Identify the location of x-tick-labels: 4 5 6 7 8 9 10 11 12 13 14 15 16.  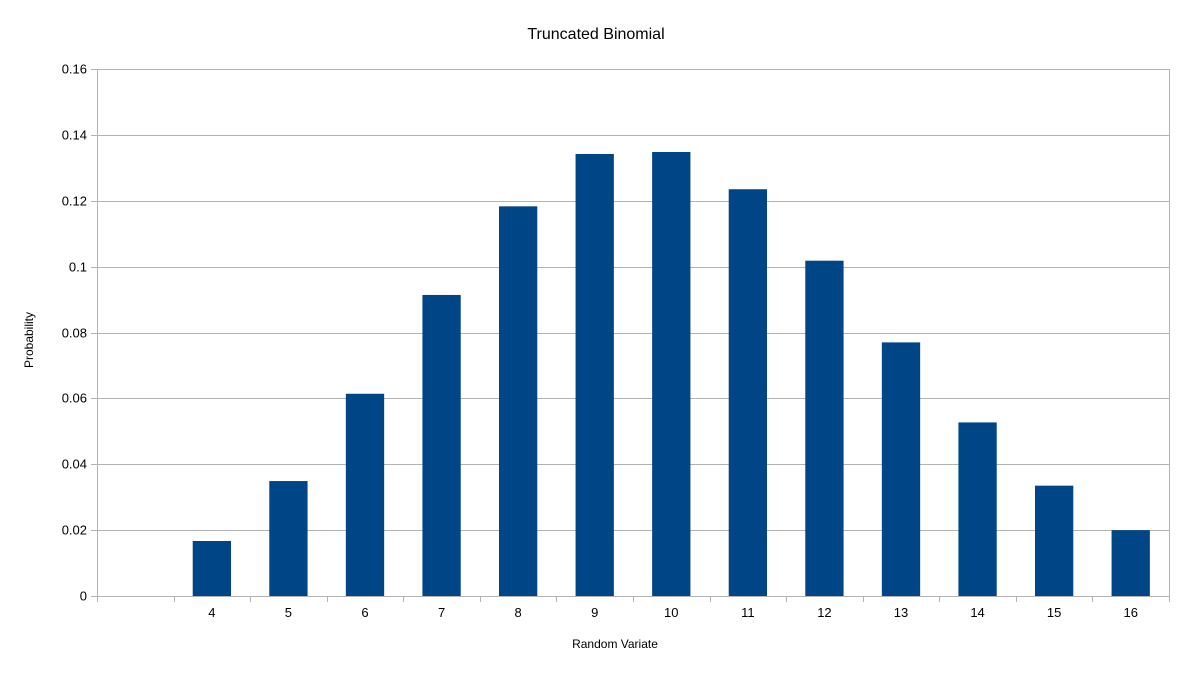
(673, 612).